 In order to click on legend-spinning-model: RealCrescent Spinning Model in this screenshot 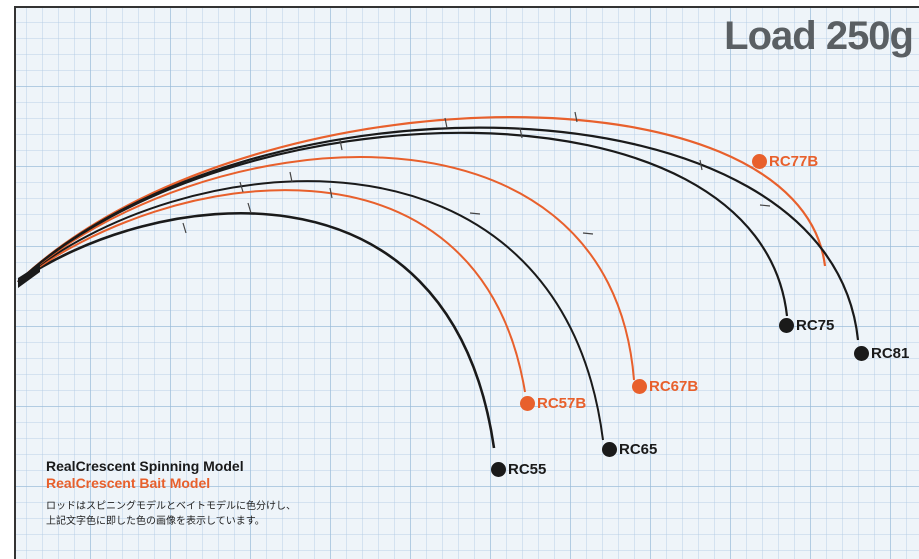, I will do `click(145, 466)`.